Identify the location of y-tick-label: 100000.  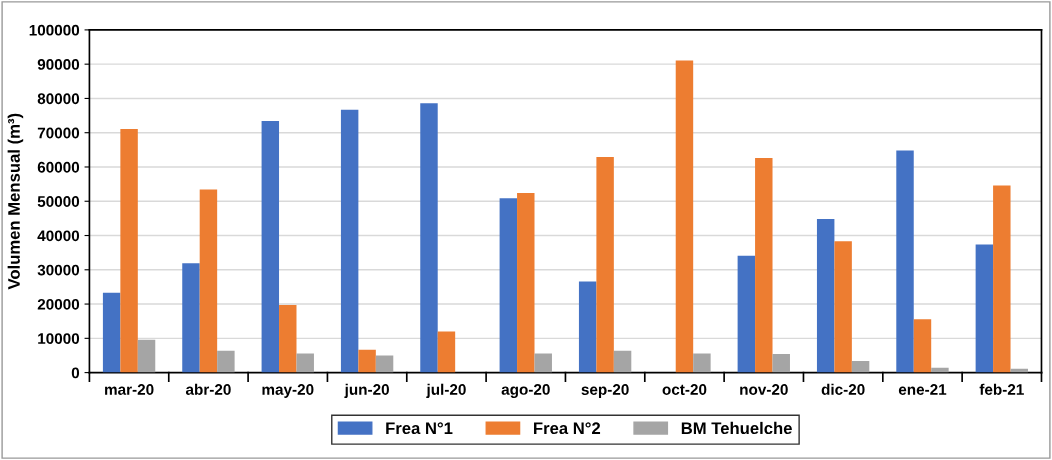
(54, 30).